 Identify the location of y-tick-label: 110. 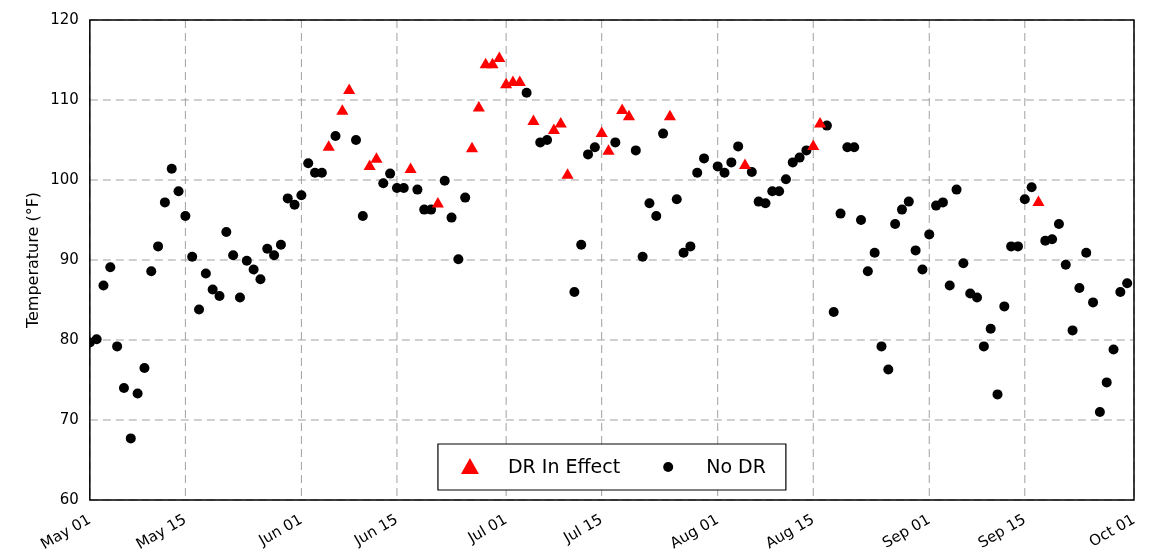
(64, 98).